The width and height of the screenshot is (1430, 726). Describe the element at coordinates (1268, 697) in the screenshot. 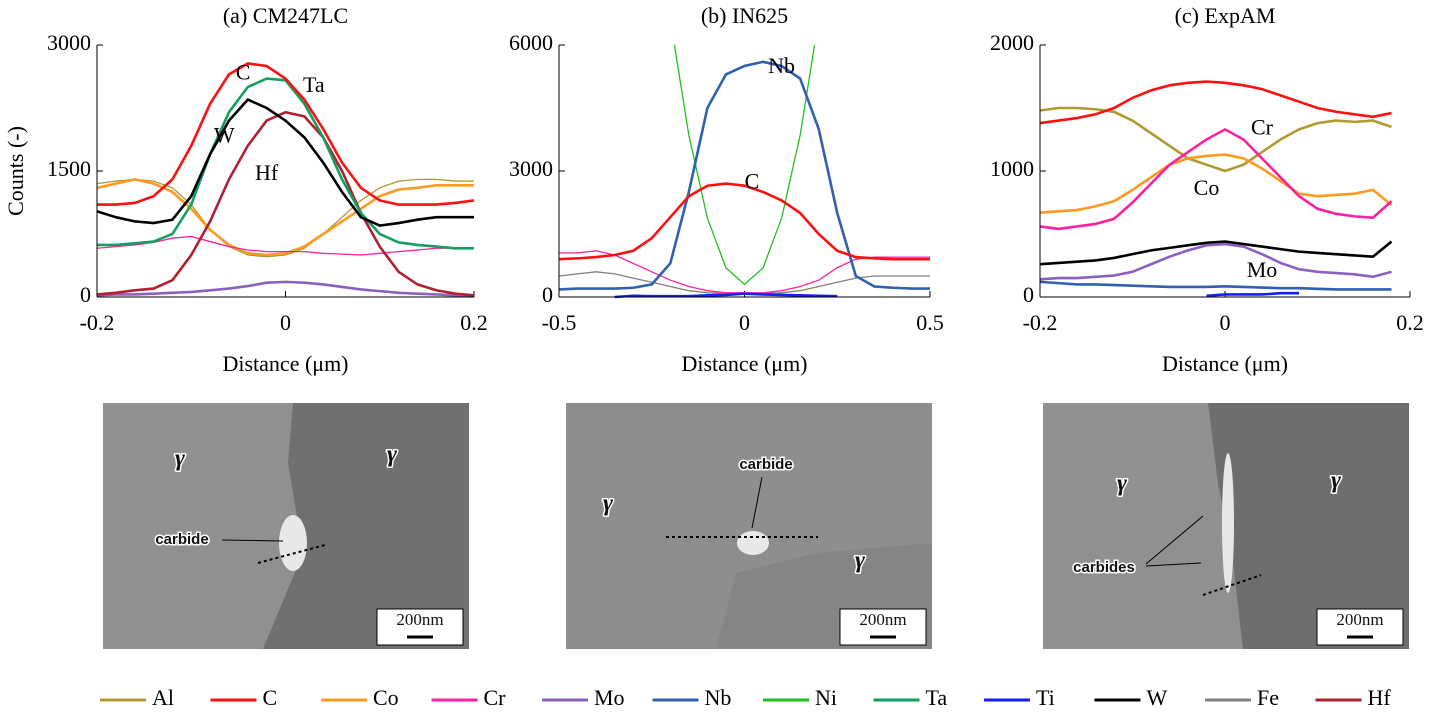

I see `legend-label: Fe` at that location.